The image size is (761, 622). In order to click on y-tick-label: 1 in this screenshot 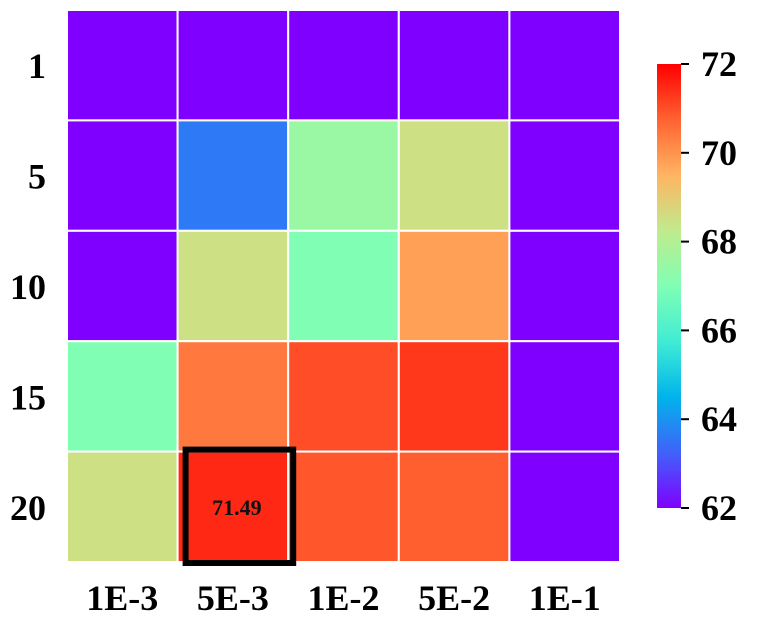, I will do `click(37, 66)`.